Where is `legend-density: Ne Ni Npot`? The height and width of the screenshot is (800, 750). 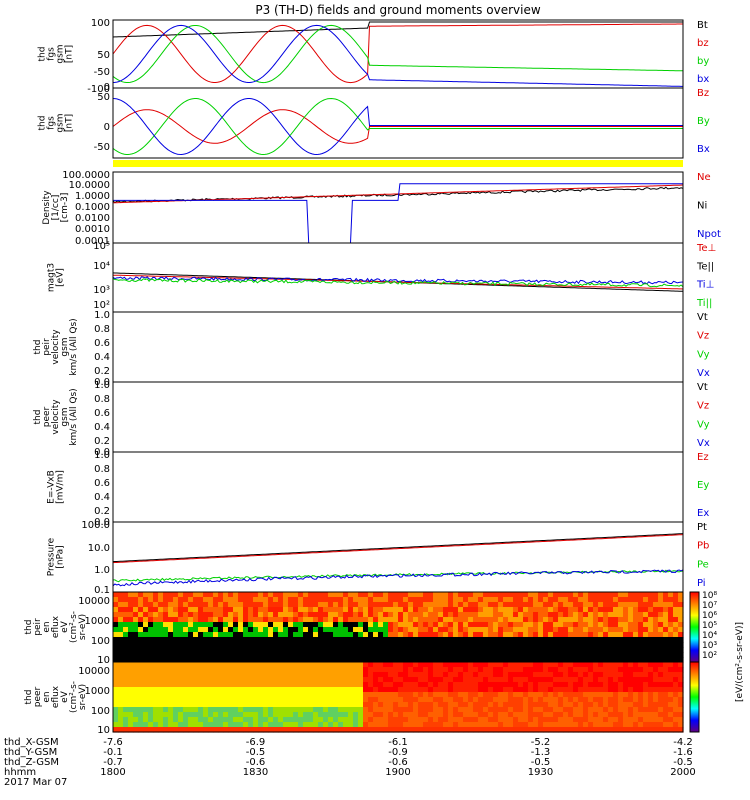
legend-density: Ne Ni Npot is located at coordinates (709, 206).